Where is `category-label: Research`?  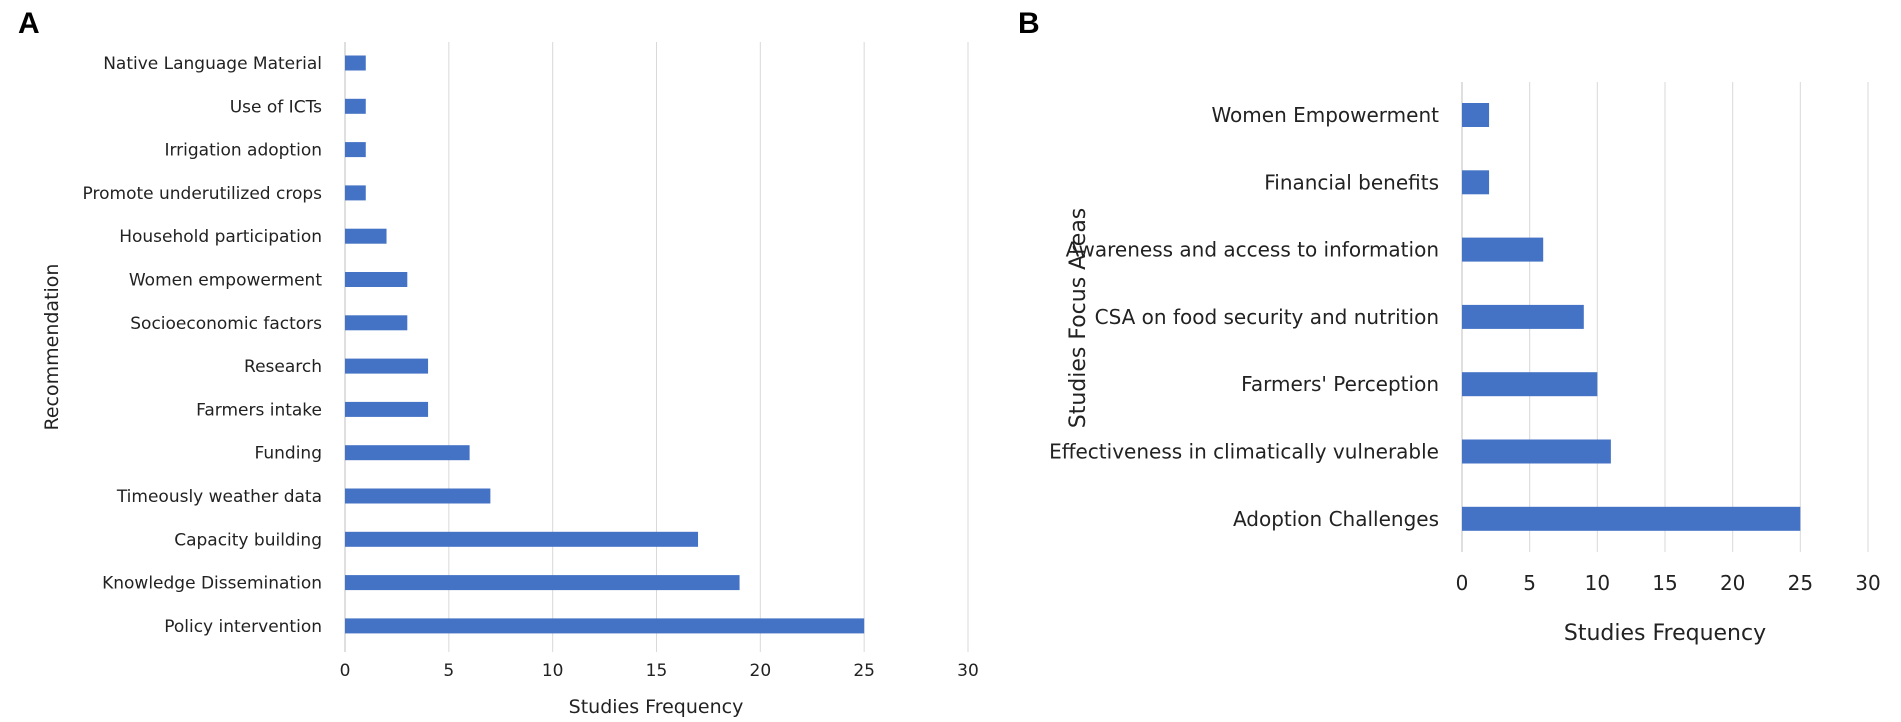 category-label: Research is located at coordinates (283, 367).